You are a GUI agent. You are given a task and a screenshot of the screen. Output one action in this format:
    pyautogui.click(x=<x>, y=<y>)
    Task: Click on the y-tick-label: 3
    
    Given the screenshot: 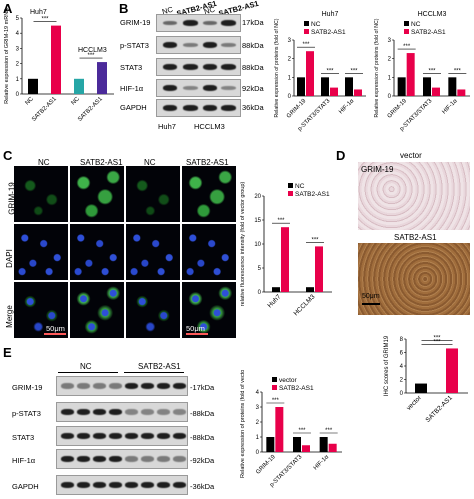 What is the action you would take?
    pyautogui.click(x=18, y=49)
    